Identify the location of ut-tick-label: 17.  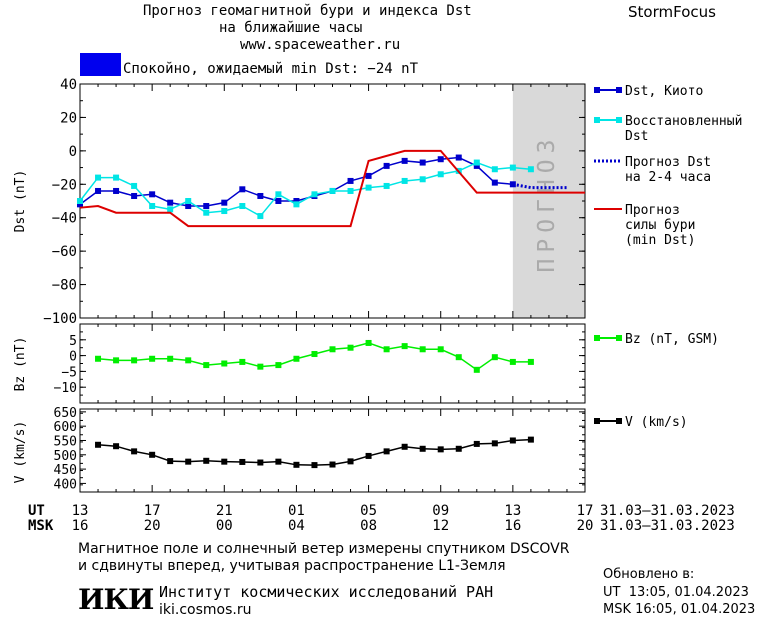
(152, 511).